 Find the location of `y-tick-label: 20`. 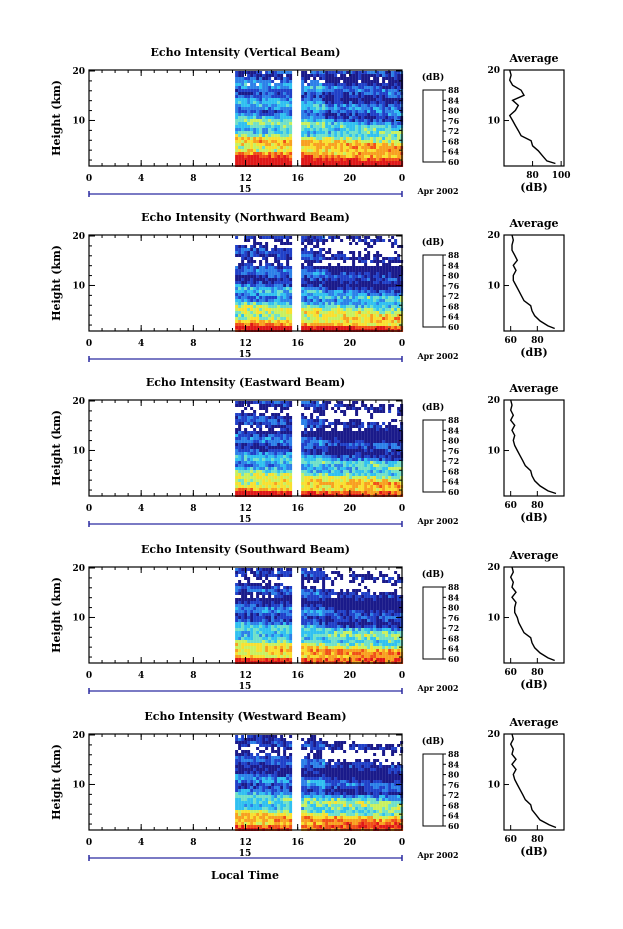

y-tick-label: 20 is located at coordinates (78, 72).